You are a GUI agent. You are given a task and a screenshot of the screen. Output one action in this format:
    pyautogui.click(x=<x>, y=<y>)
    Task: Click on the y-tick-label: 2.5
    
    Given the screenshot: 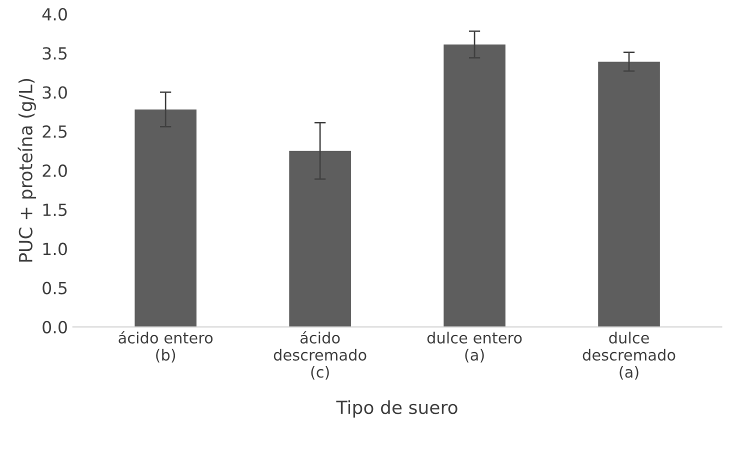 What is the action you would take?
    pyautogui.click(x=54, y=131)
    